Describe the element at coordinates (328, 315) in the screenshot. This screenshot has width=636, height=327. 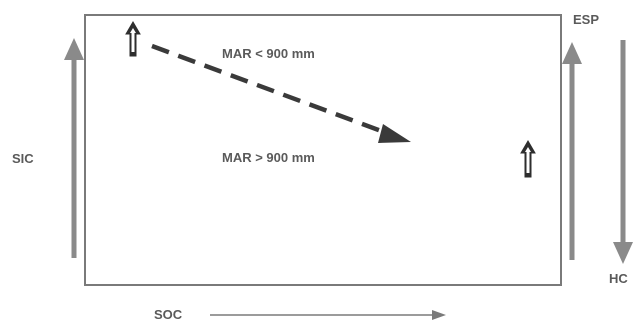
I see `soc-right-arrow` at that location.